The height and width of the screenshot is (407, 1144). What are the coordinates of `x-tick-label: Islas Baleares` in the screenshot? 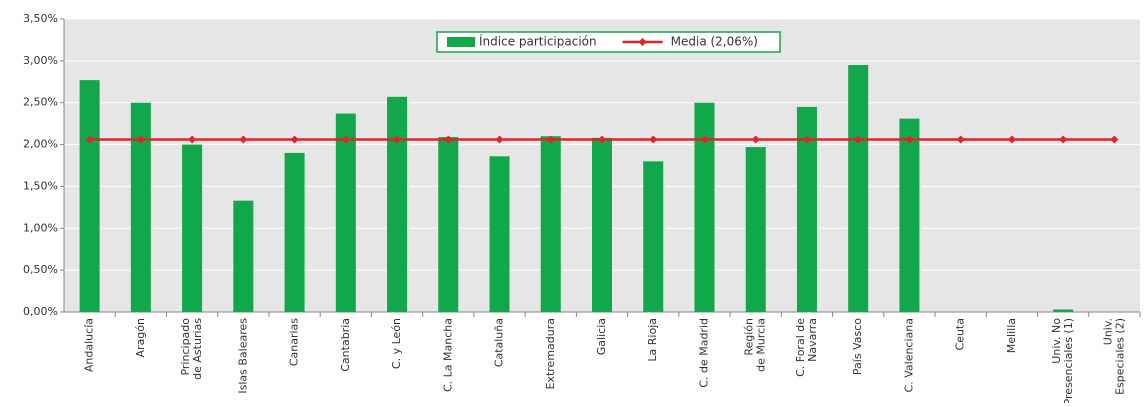 It's located at (242, 356).